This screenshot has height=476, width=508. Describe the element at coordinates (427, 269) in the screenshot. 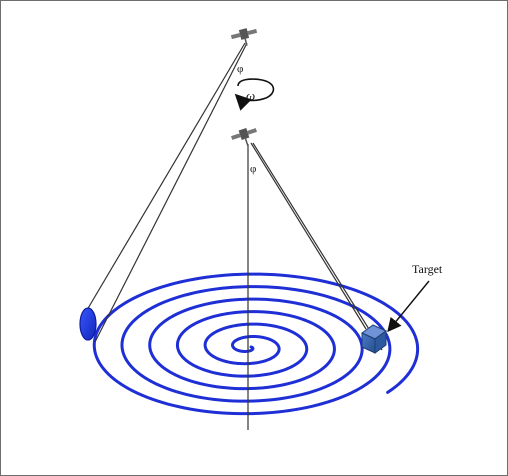

I see `target-label: Target` at that location.